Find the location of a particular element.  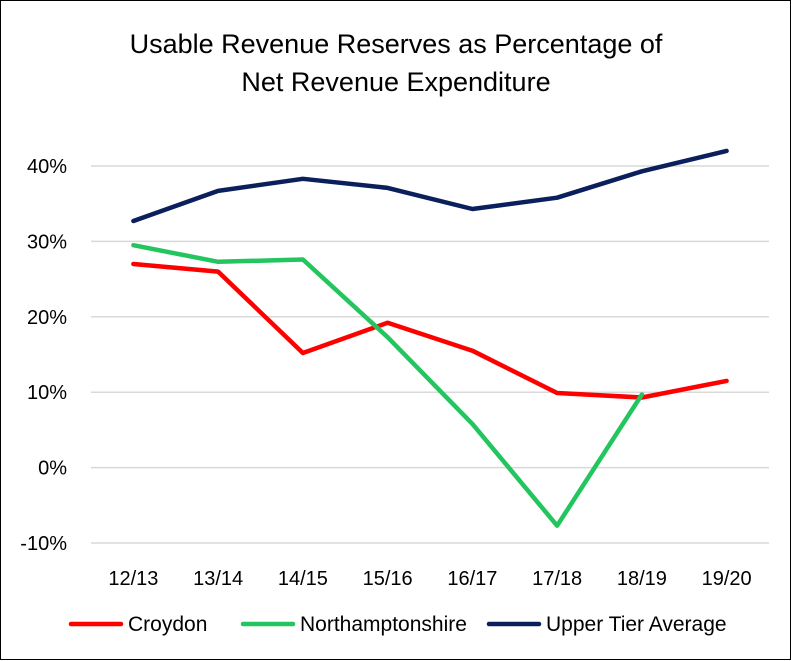

y-tick-label: 20% is located at coordinates (47, 318).